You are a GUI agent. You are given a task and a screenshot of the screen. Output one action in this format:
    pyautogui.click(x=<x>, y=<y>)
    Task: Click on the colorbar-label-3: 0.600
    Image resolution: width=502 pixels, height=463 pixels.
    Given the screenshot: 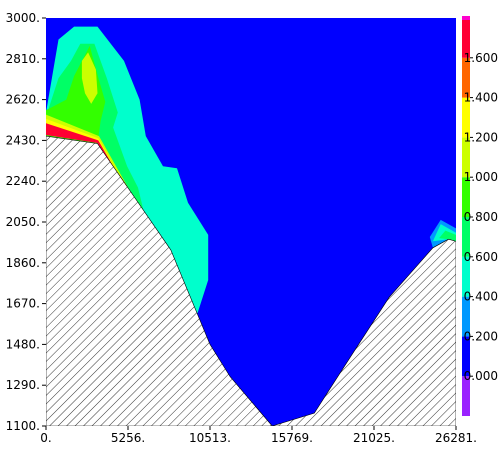 What is the action you would take?
    pyautogui.click(x=481, y=257)
    